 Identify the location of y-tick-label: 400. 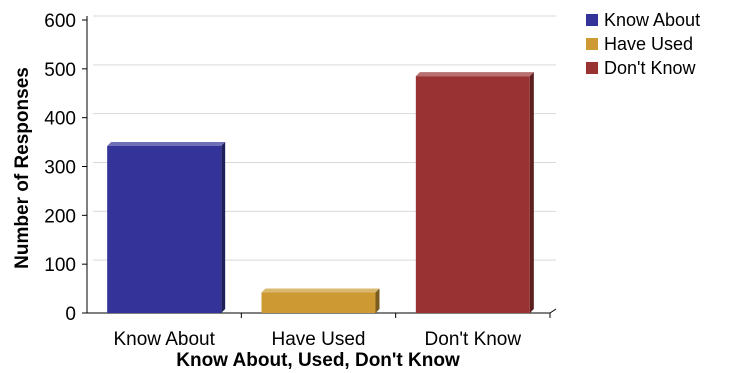
(60, 119).